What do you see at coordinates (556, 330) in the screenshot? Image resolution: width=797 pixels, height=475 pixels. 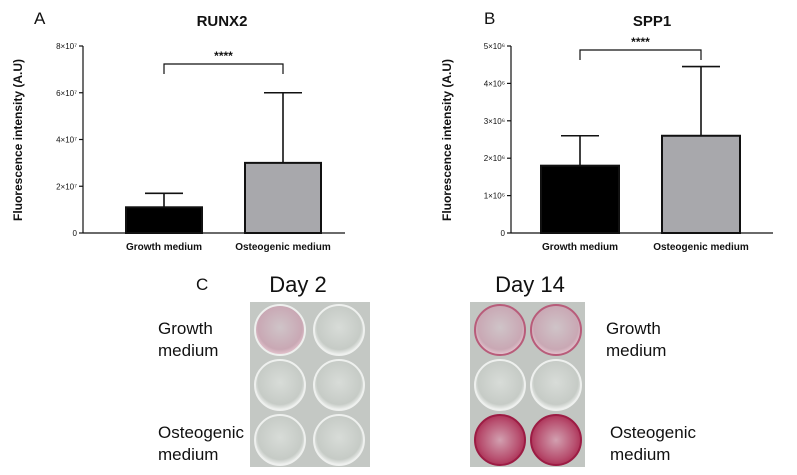 I see `well-d14-r1c2` at bounding box center [556, 330].